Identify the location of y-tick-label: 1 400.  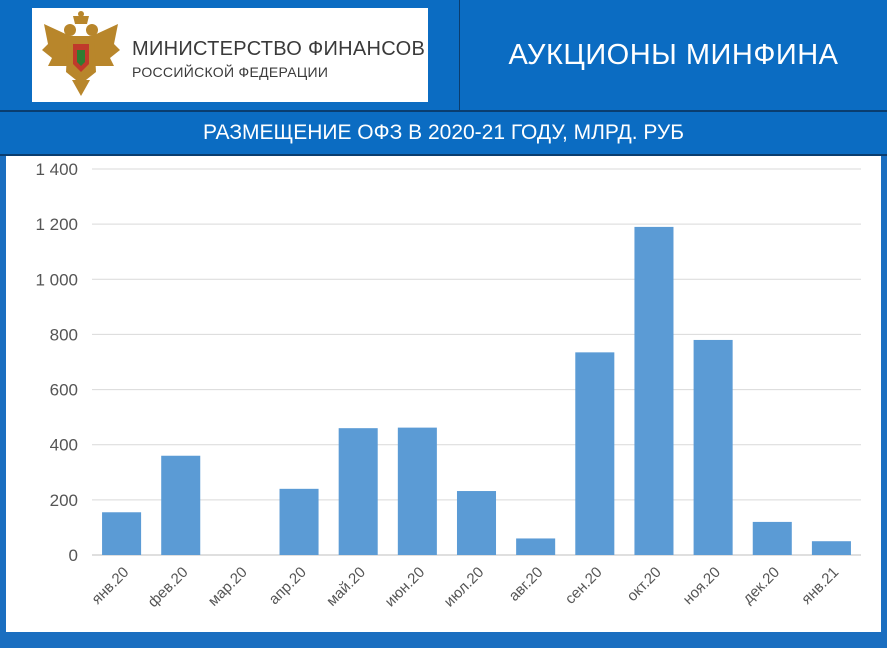
(56, 169).